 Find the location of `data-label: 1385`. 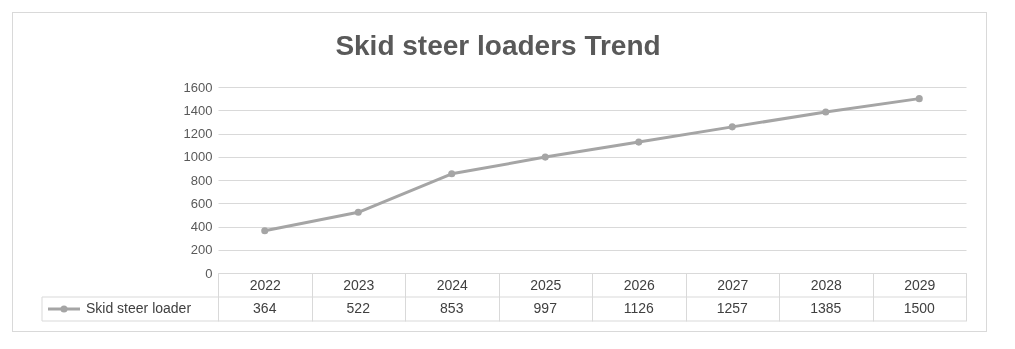

data-label: 1385 is located at coordinates (826, 308).